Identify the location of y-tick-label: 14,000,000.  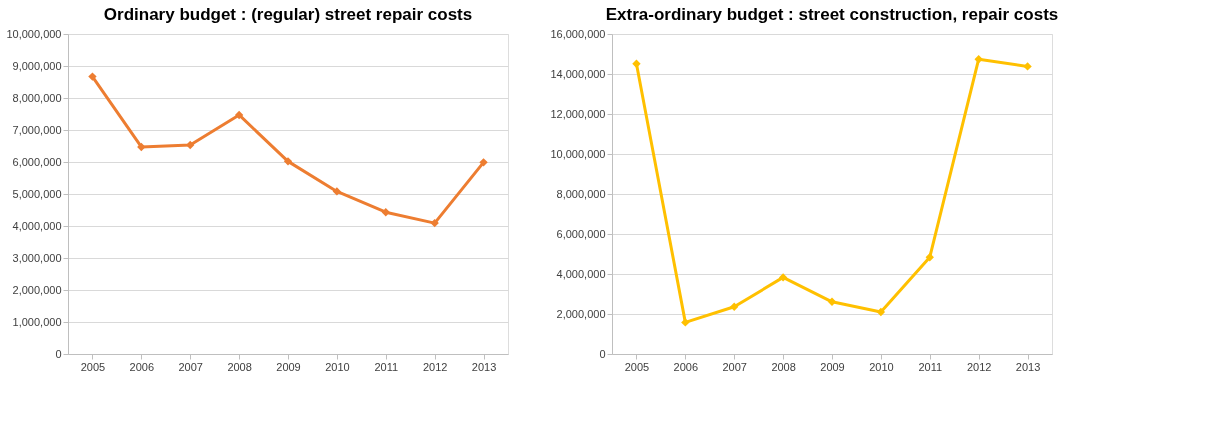
(578, 73).